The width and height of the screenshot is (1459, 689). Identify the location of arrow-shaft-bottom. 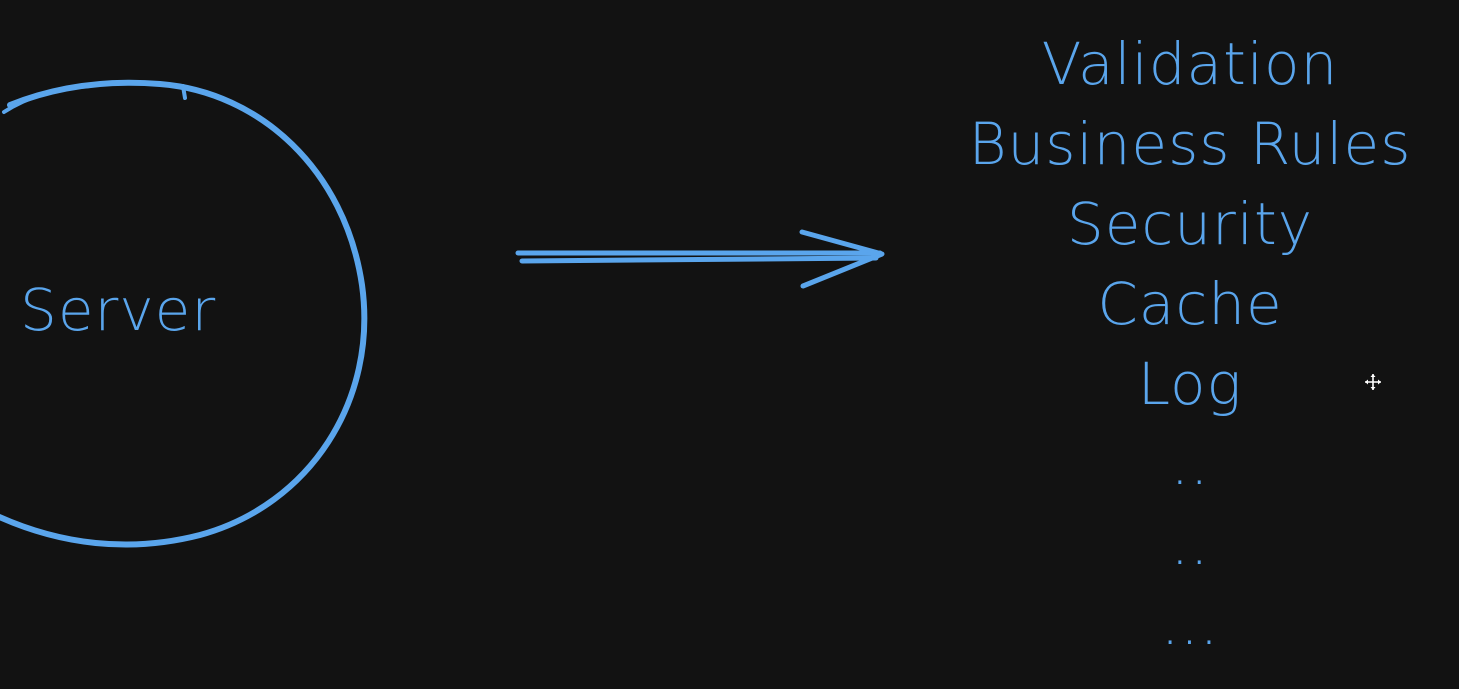
(699, 259).